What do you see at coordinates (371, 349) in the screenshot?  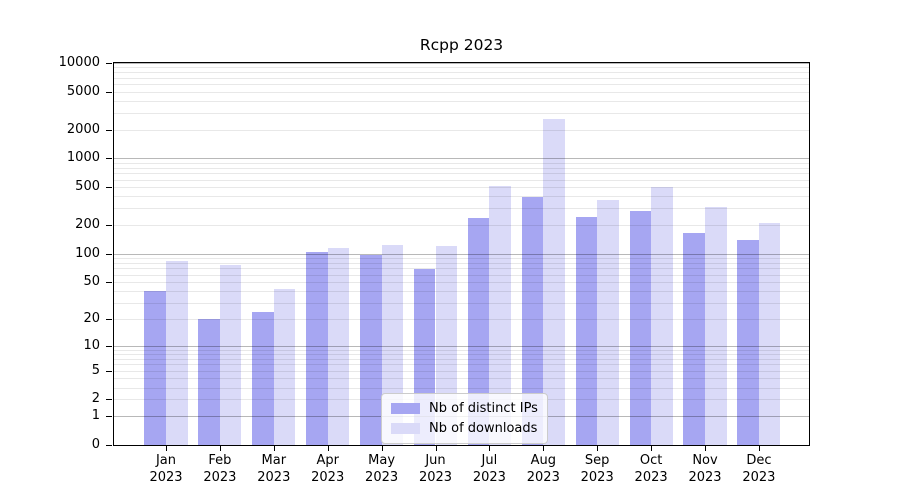 I see `bar-ips-may` at bounding box center [371, 349].